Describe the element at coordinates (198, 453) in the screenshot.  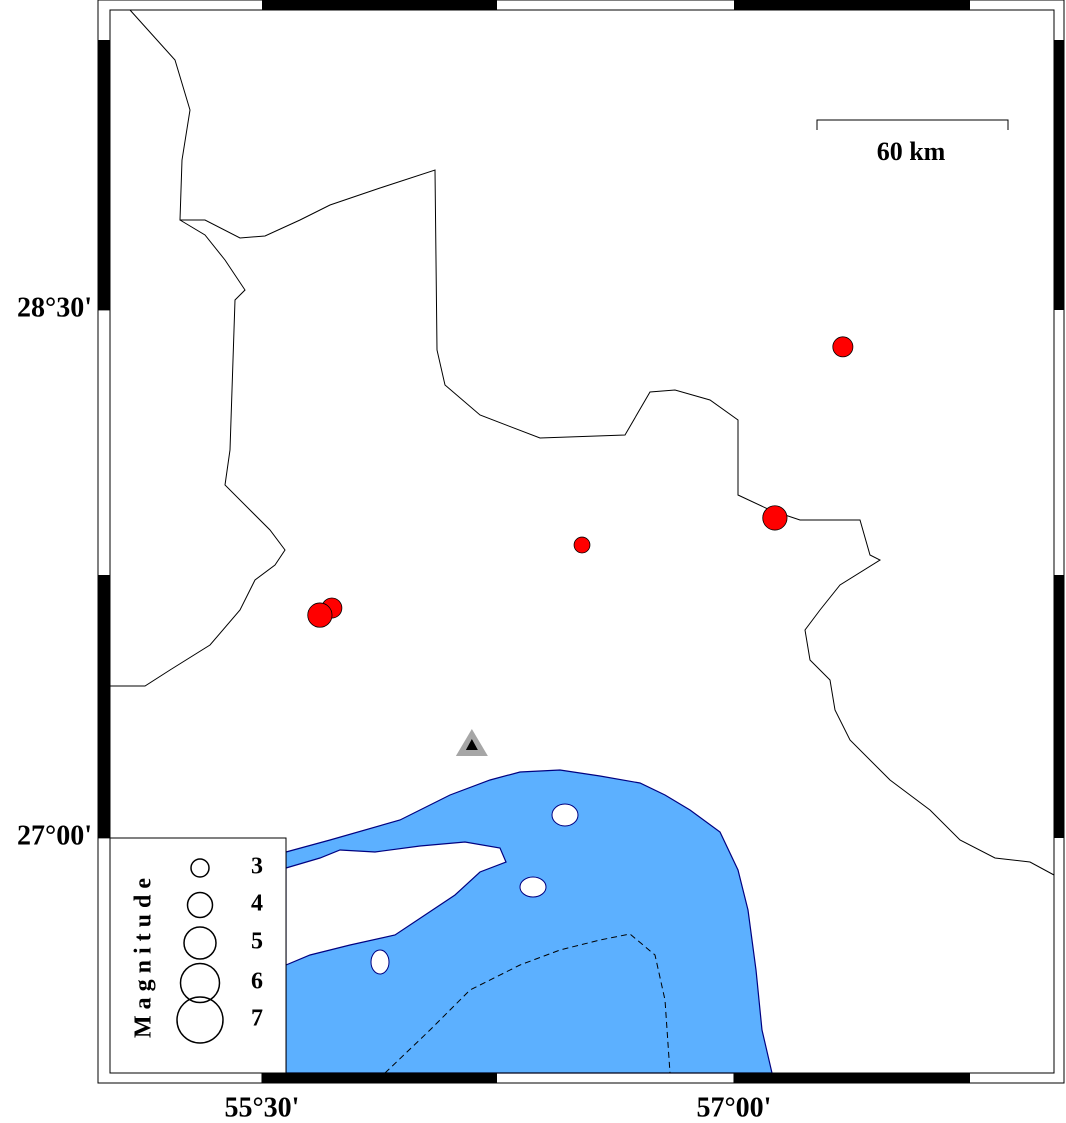
I see `province-border` at that location.